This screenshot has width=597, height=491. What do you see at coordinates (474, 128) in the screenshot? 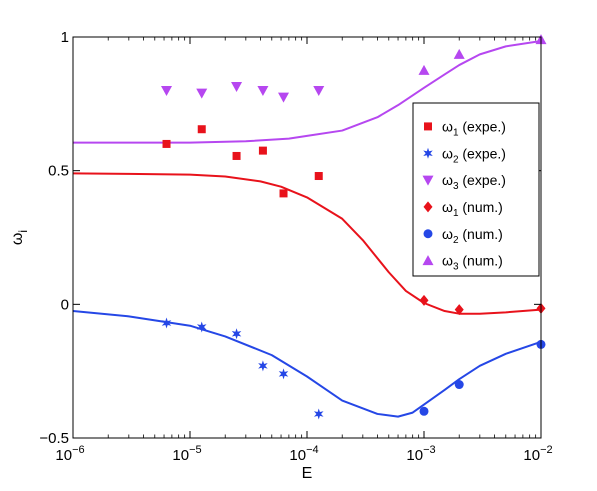
I see `legend-label: ω1 (expe.)` at bounding box center [474, 128].